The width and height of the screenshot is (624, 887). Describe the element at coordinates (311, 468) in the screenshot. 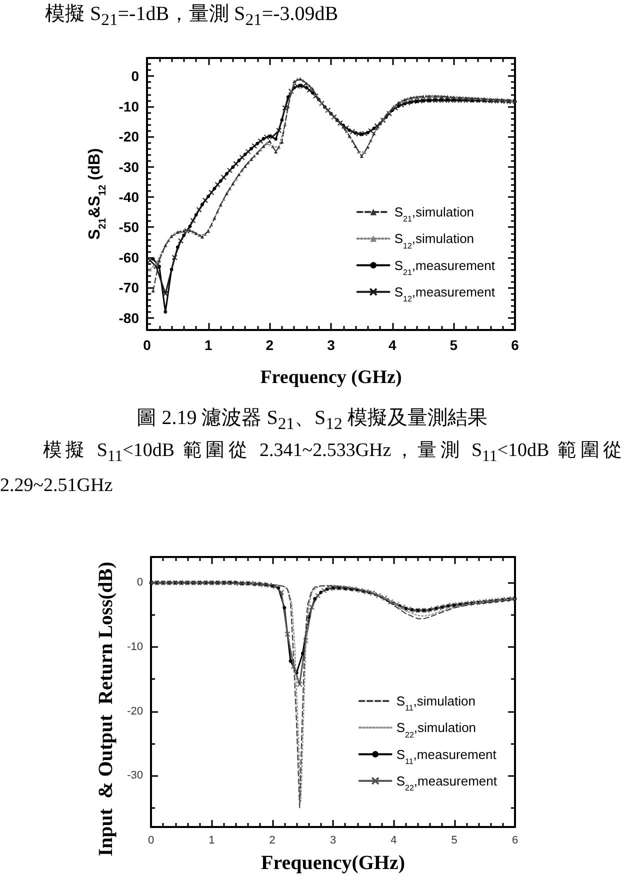

I see `text: 模擬 S$_{11}$<10dB 範圍從 2.341~2.533GHz，量測 S$_{11}$<10dB 範圍從 2.29~2.51GHz` at that location.